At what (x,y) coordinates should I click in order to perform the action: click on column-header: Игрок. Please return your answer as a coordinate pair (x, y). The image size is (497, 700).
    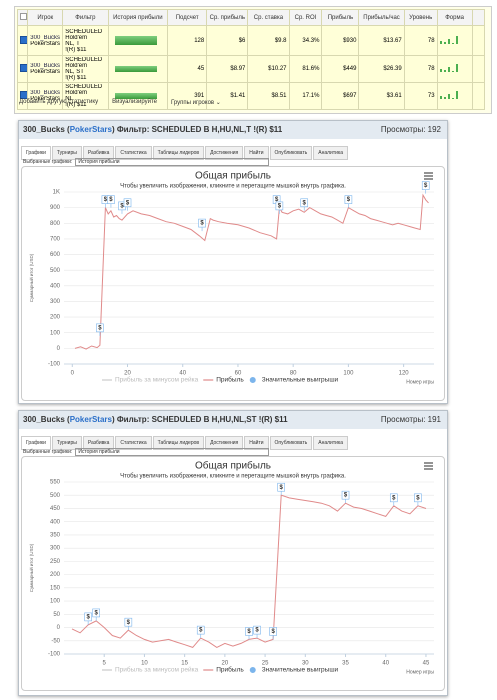
    Looking at the image, I should click on (45, 17).